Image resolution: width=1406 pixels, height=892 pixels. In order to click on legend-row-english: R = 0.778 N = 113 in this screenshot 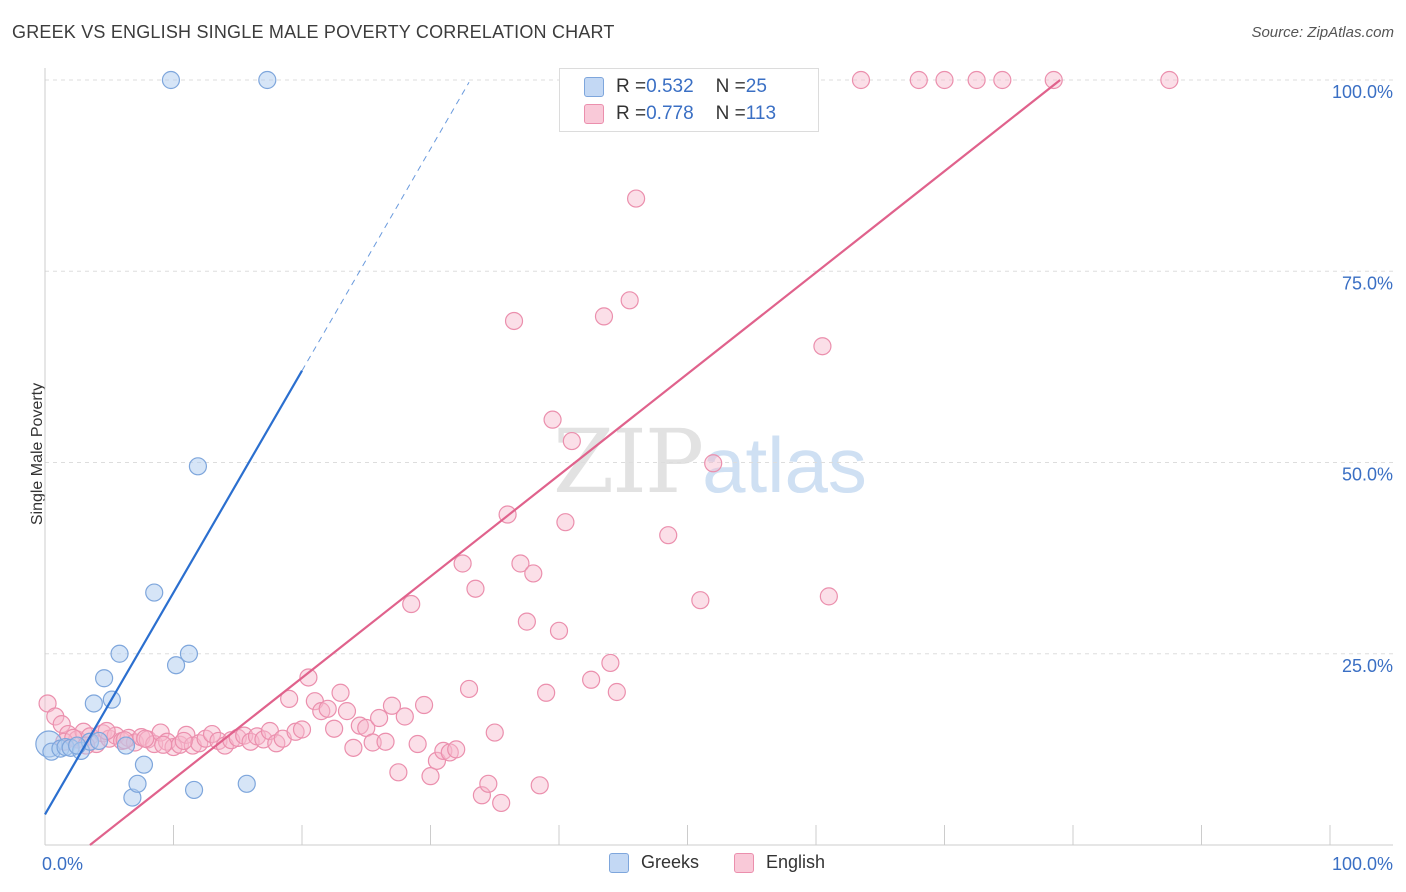, I will do `click(680, 114)`.